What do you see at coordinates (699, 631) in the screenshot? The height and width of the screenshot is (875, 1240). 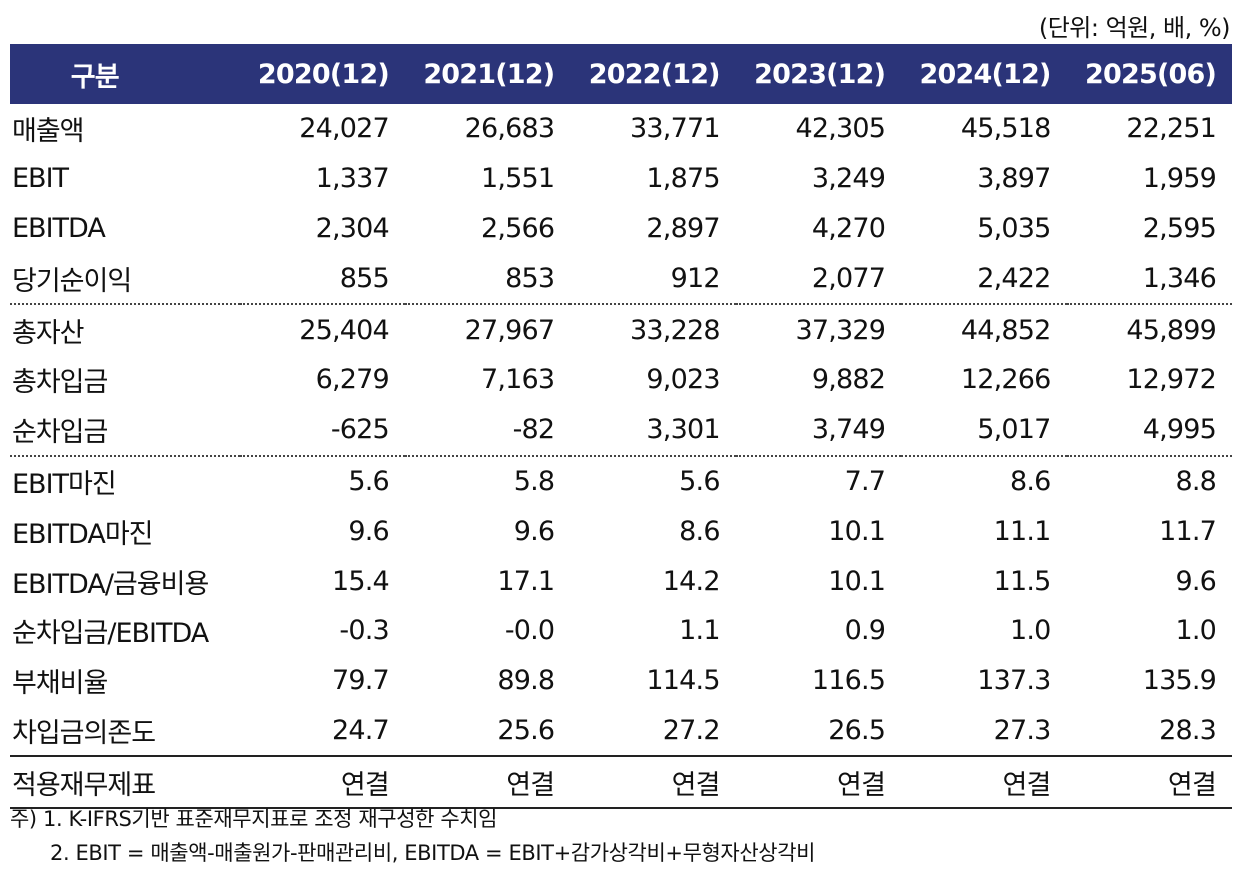 I see `table-cell: 1.1` at bounding box center [699, 631].